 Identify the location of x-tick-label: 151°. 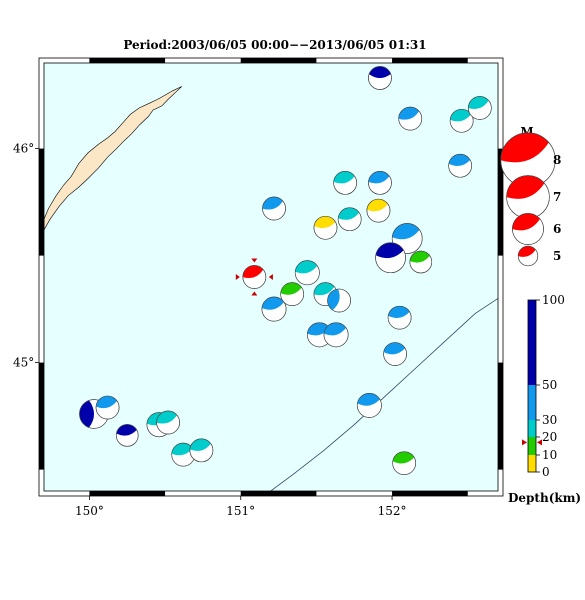
(240, 511).